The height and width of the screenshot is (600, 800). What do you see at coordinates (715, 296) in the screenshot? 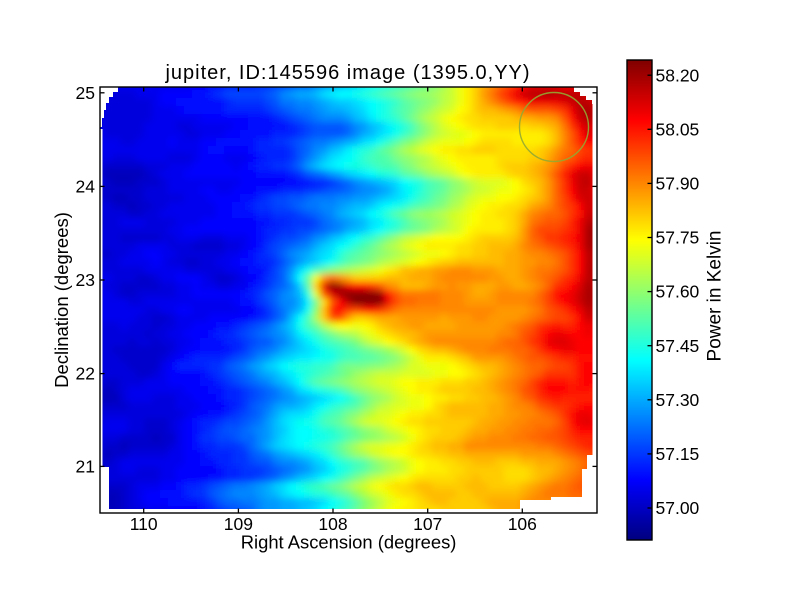
I see `svg-text: Power in Kelvin` at bounding box center [715, 296].